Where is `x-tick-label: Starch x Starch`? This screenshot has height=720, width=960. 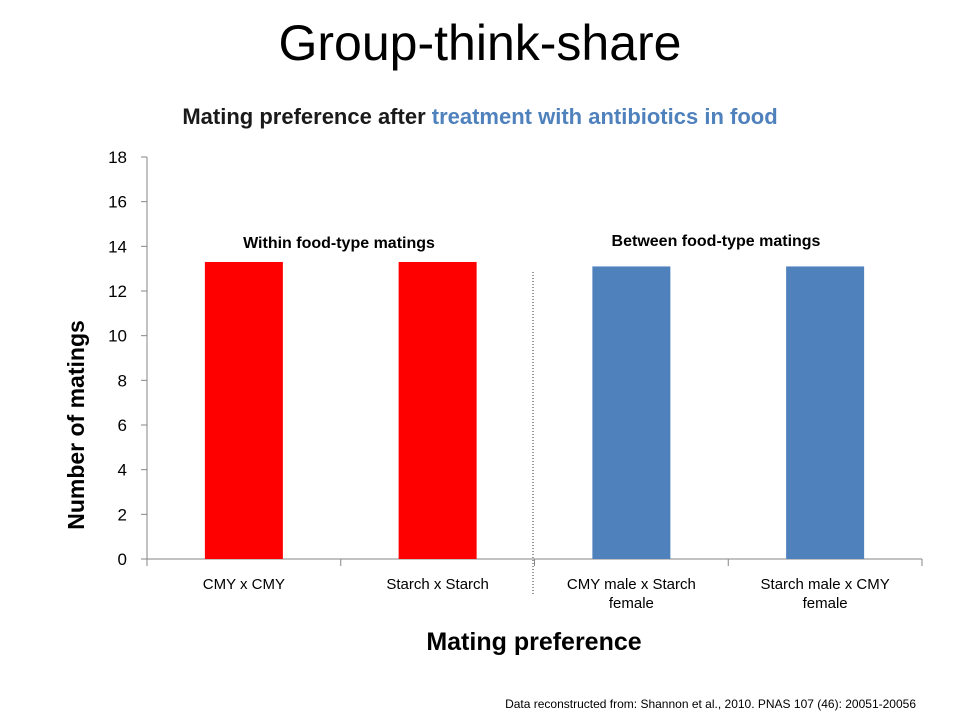 x-tick-label: Starch x Starch is located at coordinates (437, 584).